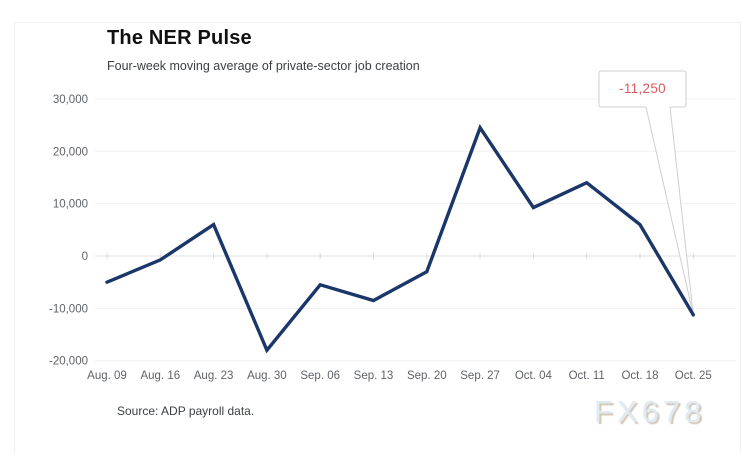 The image size is (743, 453). I want to click on y-axis-label: -10,000, so click(68, 309).